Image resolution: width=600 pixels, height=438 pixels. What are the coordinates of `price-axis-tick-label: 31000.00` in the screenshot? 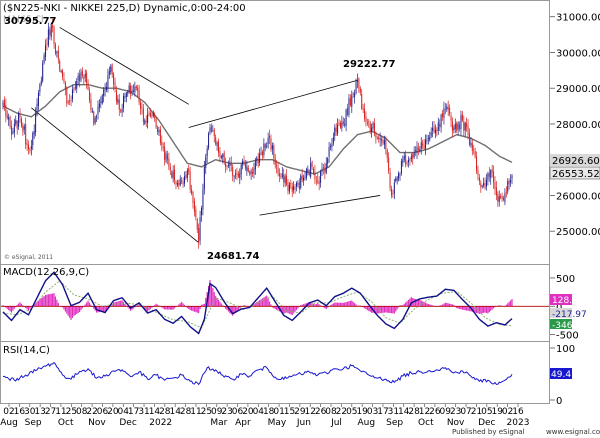 It's located at (578, 18).